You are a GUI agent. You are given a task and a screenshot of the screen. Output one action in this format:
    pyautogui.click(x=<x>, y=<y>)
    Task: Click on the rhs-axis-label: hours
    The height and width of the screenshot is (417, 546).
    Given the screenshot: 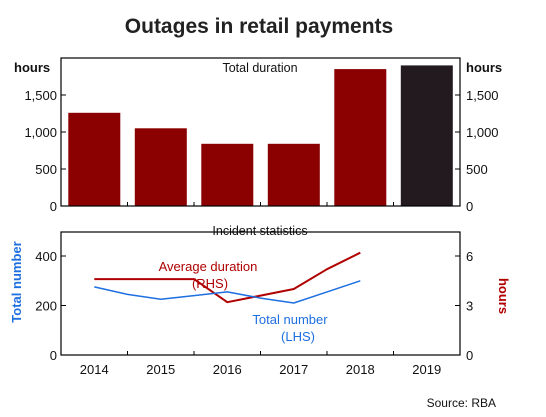 What is the action you would take?
    pyautogui.click(x=503, y=296)
    